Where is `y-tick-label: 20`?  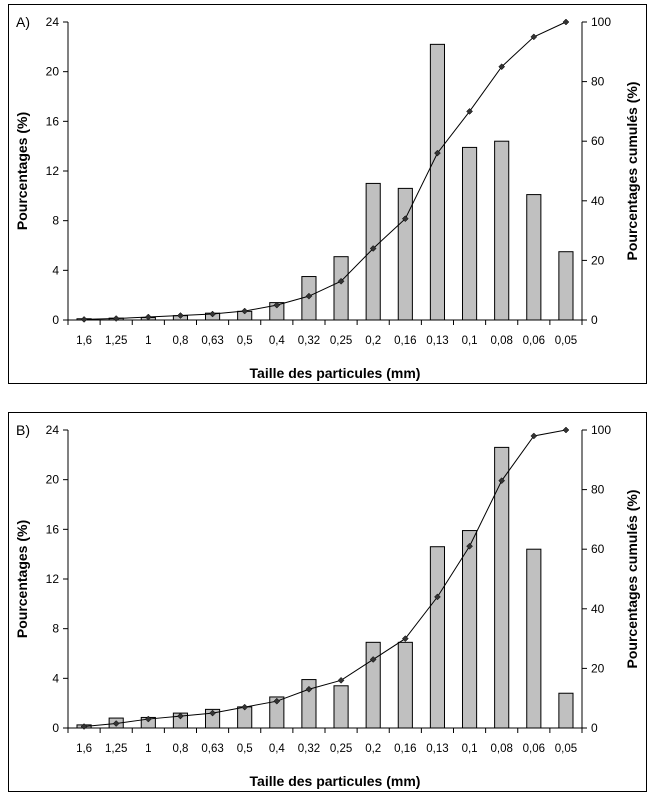 y-tick-label: 20 is located at coordinates (53, 480).